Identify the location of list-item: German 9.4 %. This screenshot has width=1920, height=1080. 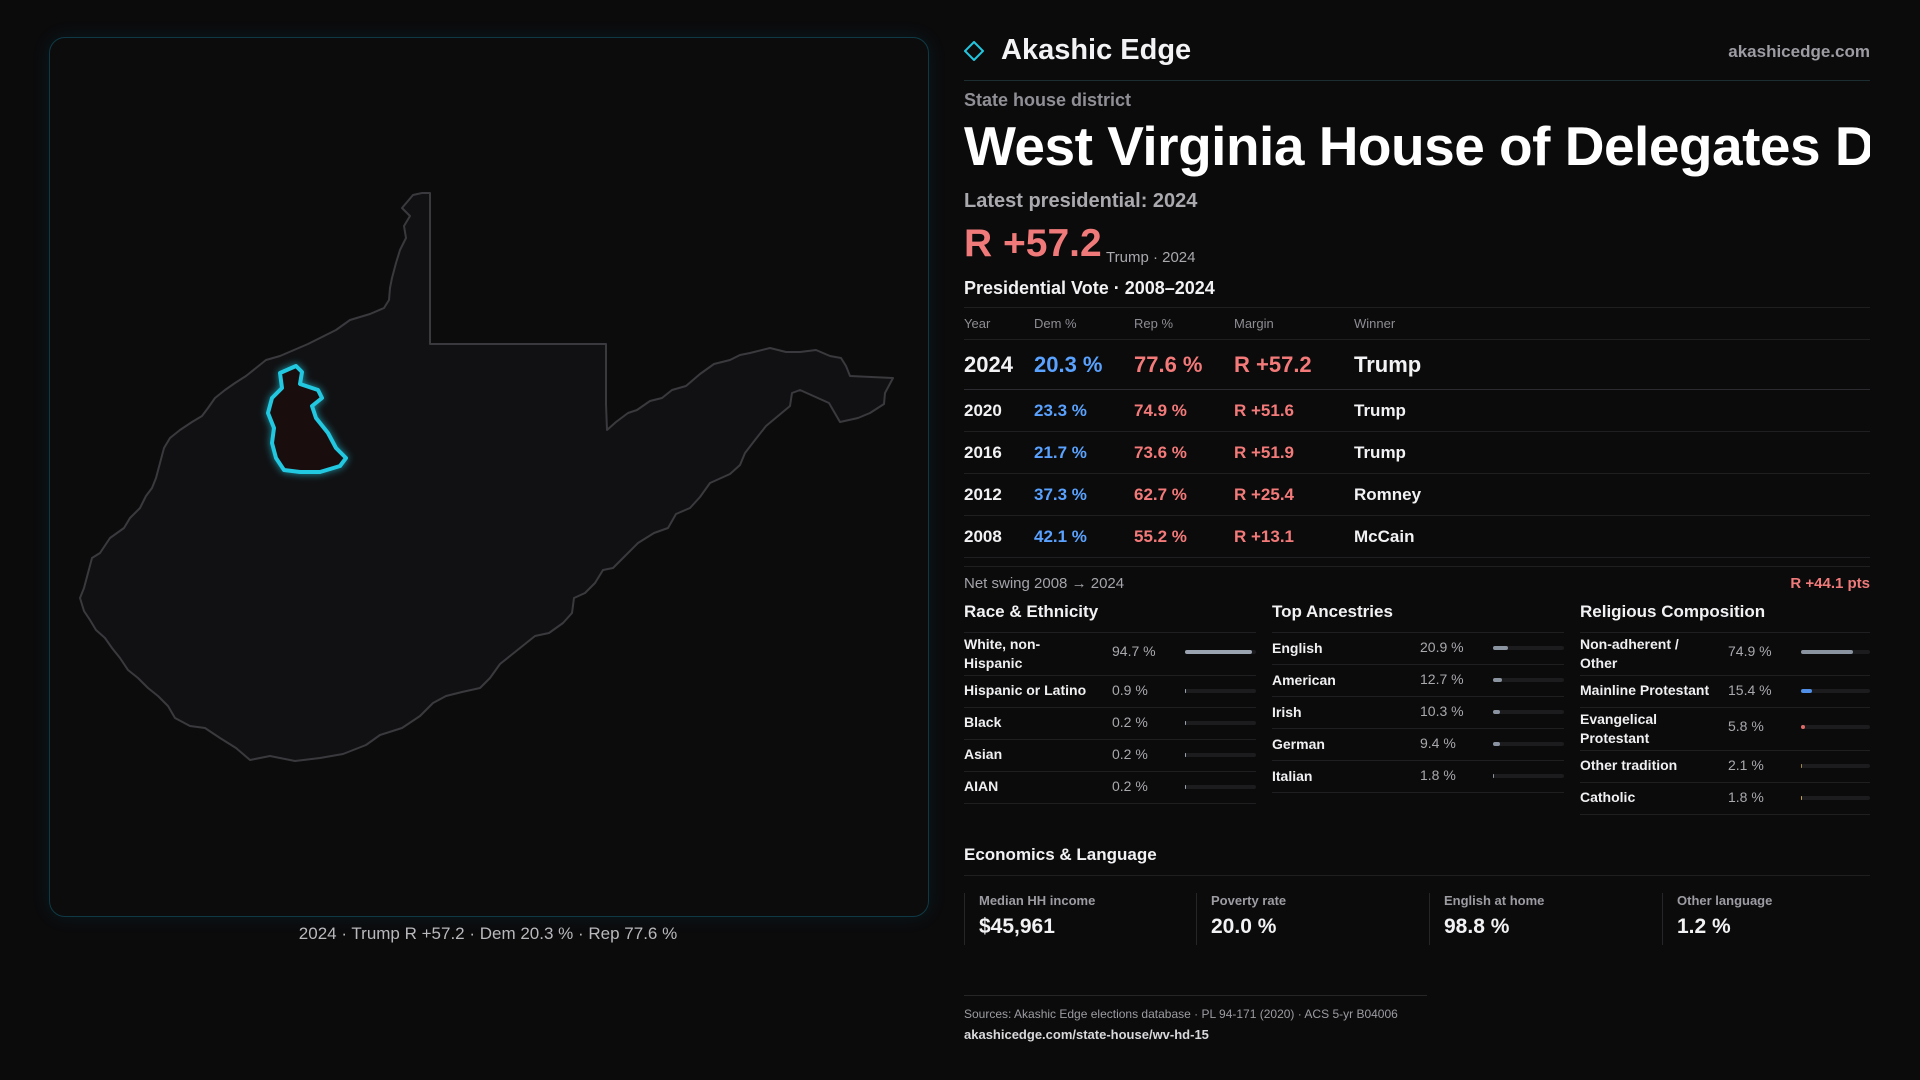
(1418, 745).